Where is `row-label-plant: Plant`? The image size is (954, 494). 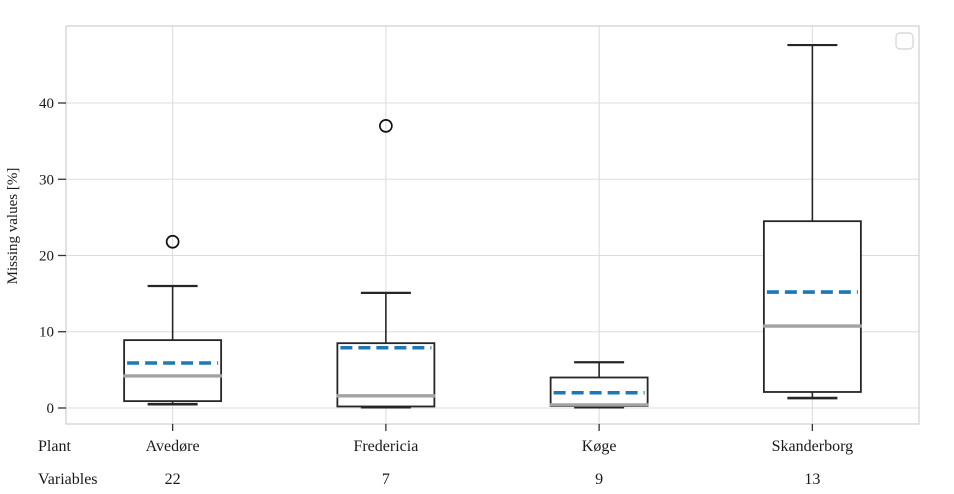 row-label-plant: Plant is located at coordinates (54, 446).